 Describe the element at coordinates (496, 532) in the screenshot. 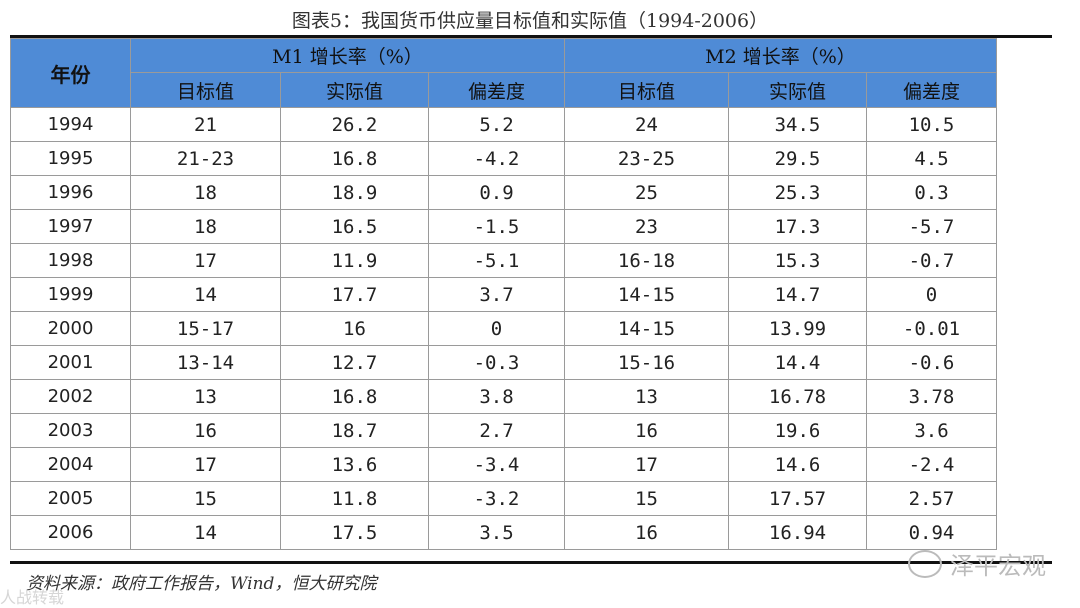

I see `cell-m1-dev: 3.5` at that location.